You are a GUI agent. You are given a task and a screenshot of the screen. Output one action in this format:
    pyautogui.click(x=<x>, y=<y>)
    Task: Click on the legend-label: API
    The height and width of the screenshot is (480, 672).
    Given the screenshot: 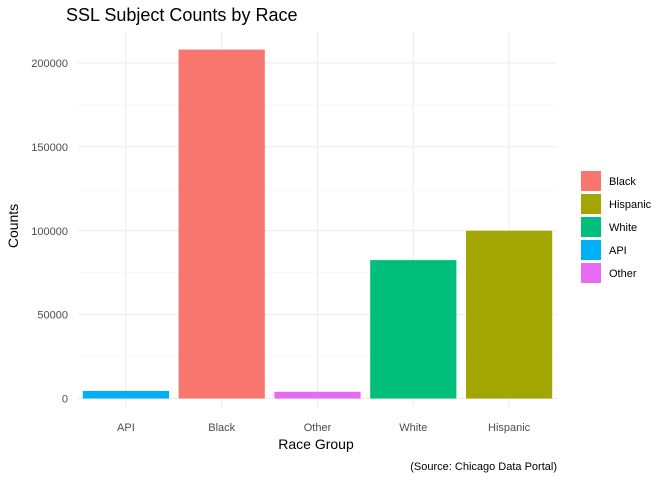 What is the action you would take?
    pyautogui.click(x=618, y=251)
    